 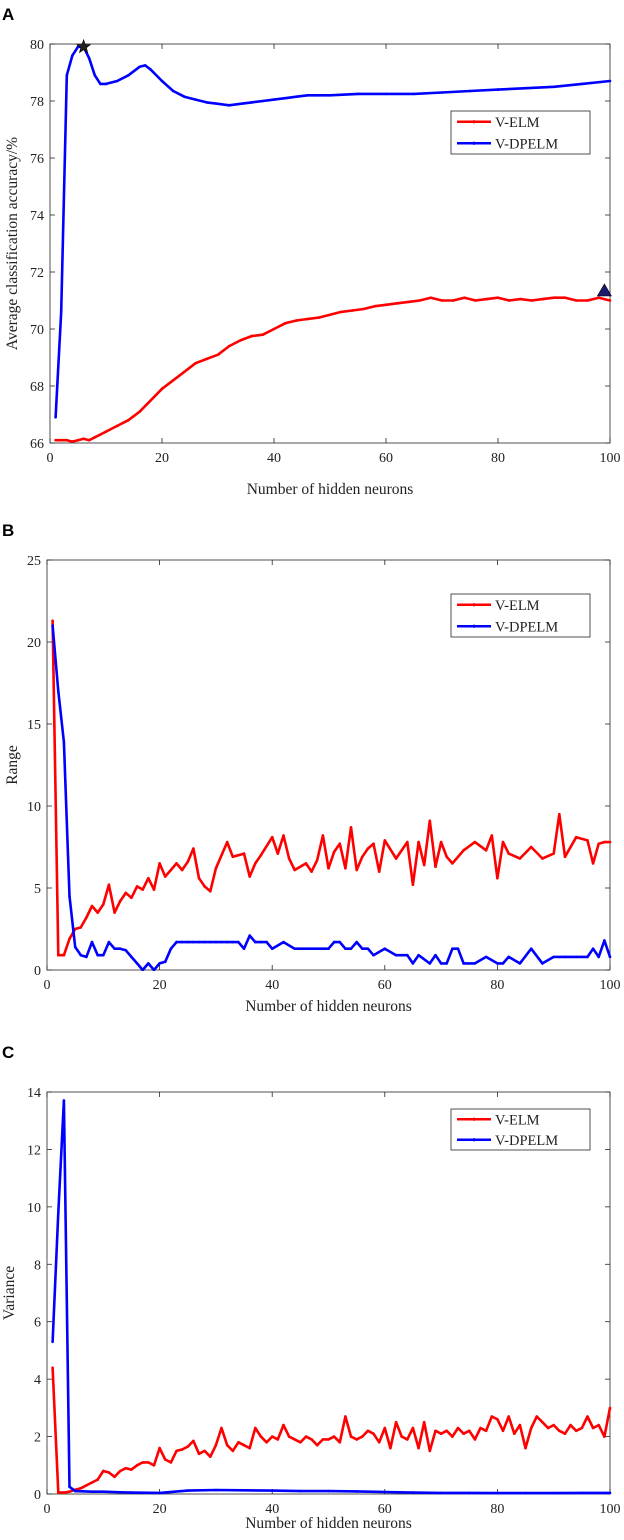 What do you see at coordinates (9, 1293) in the screenshot?
I see `y-axis-title: Variance` at bounding box center [9, 1293].